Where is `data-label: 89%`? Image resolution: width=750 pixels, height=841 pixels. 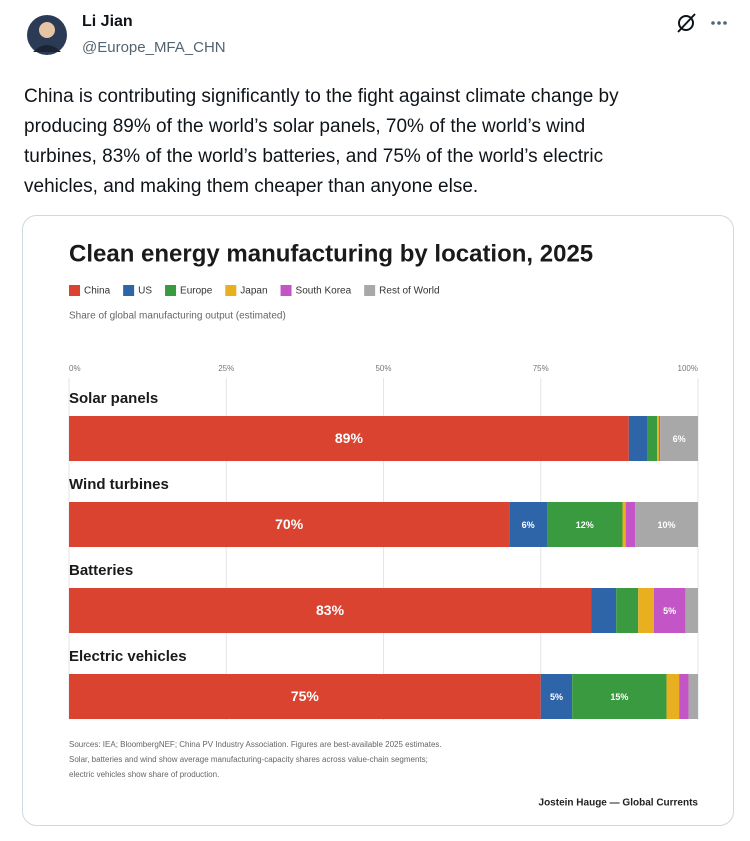 data-label: 89% is located at coordinates (349, 438).